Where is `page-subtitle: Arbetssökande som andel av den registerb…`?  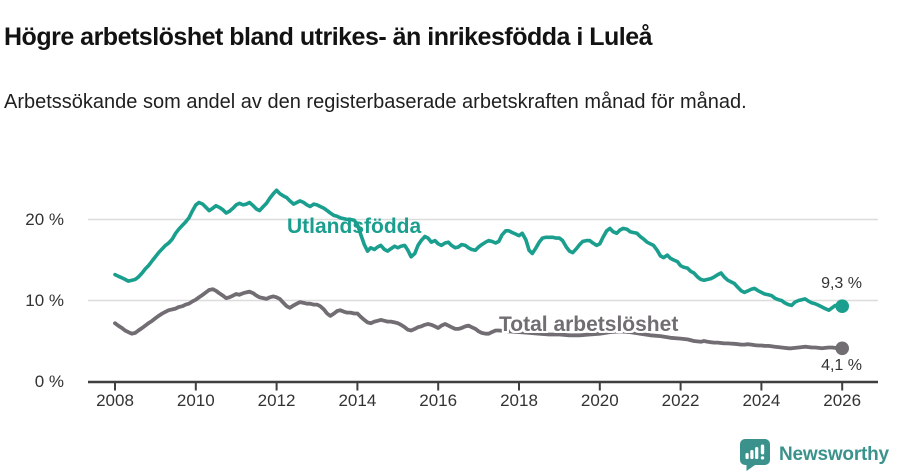
page-subtitle: Arbetssökande som andel av den registerb… is located at coordinates (375, 102).